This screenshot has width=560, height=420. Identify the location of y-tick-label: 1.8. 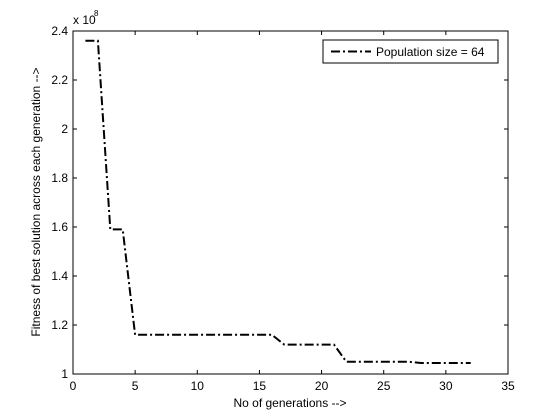
(59, 178).